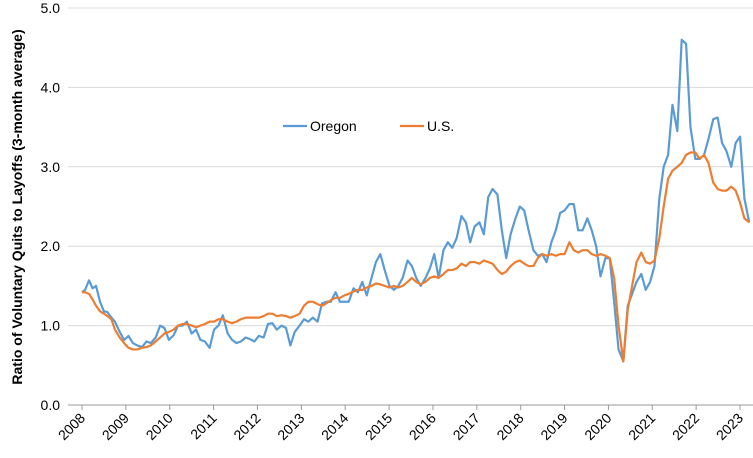 The width and height of the screenshot is (753, 458). I want to click on x-tick-label: 2017, so click(466, 426).